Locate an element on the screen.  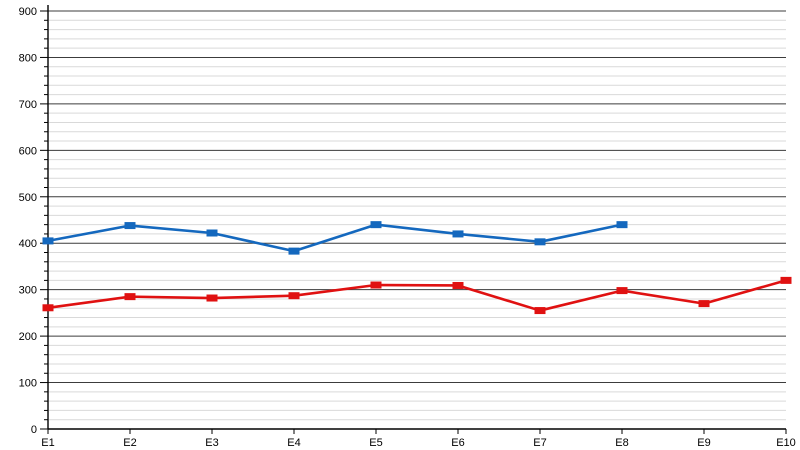
y-axis-tick-label: 100 is located at coordinates (28, 384).